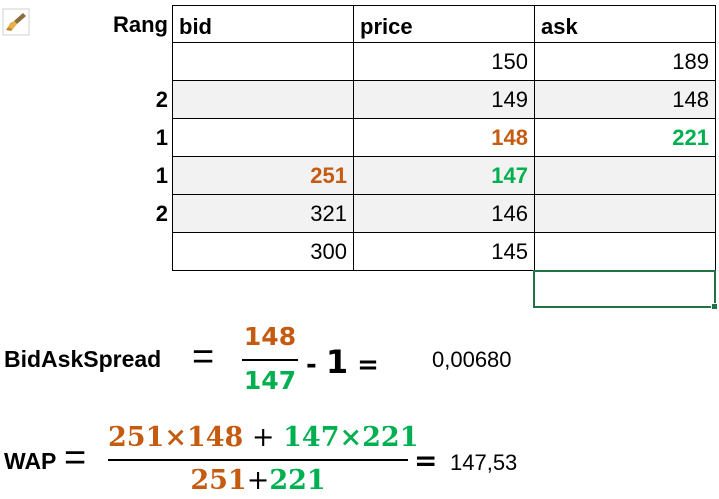 The image size is (719, 499). What do you see at coordinates (83, 359) in the screenshot?
I see `bidaskspread-label: BidAskSpread` at bounding box center [83, 359].